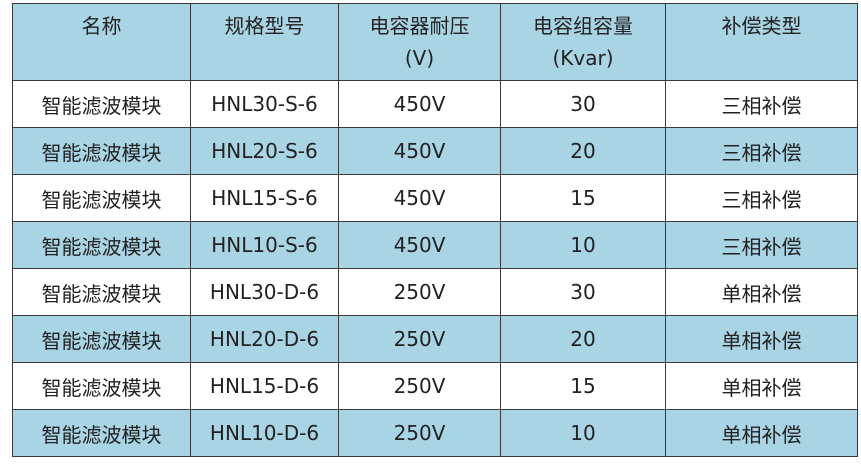  I want to click on header-cell: 名称, so click(101, 42).